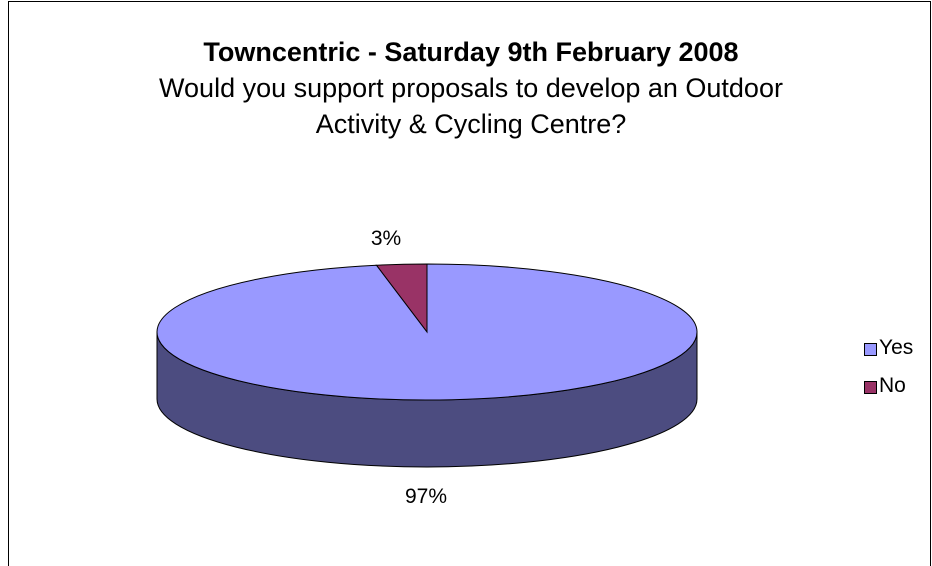 This screenshot has height=566, width=932. What do you see at coordinates (892, 385) in the screenshot?
I see `legend-label-no: No` at bounding box center [892, 385].